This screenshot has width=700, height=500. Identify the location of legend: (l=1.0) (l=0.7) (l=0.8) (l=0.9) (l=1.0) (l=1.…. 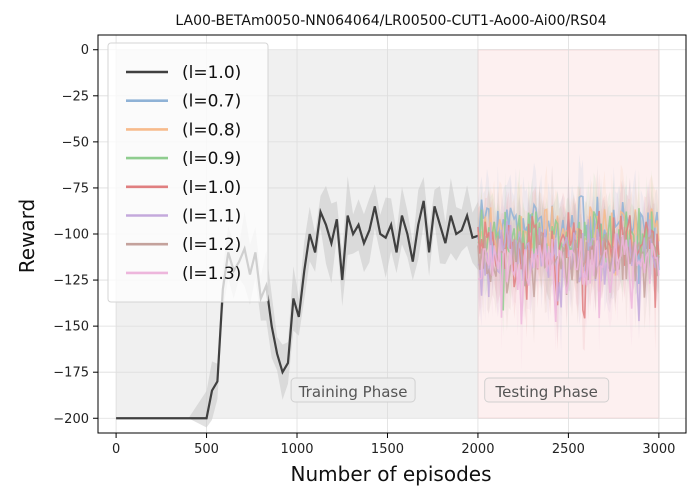
(188, 172).